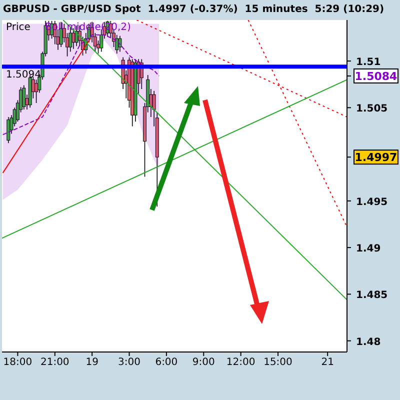  I want to click on x-tick-label: 19, so click(92, 362).